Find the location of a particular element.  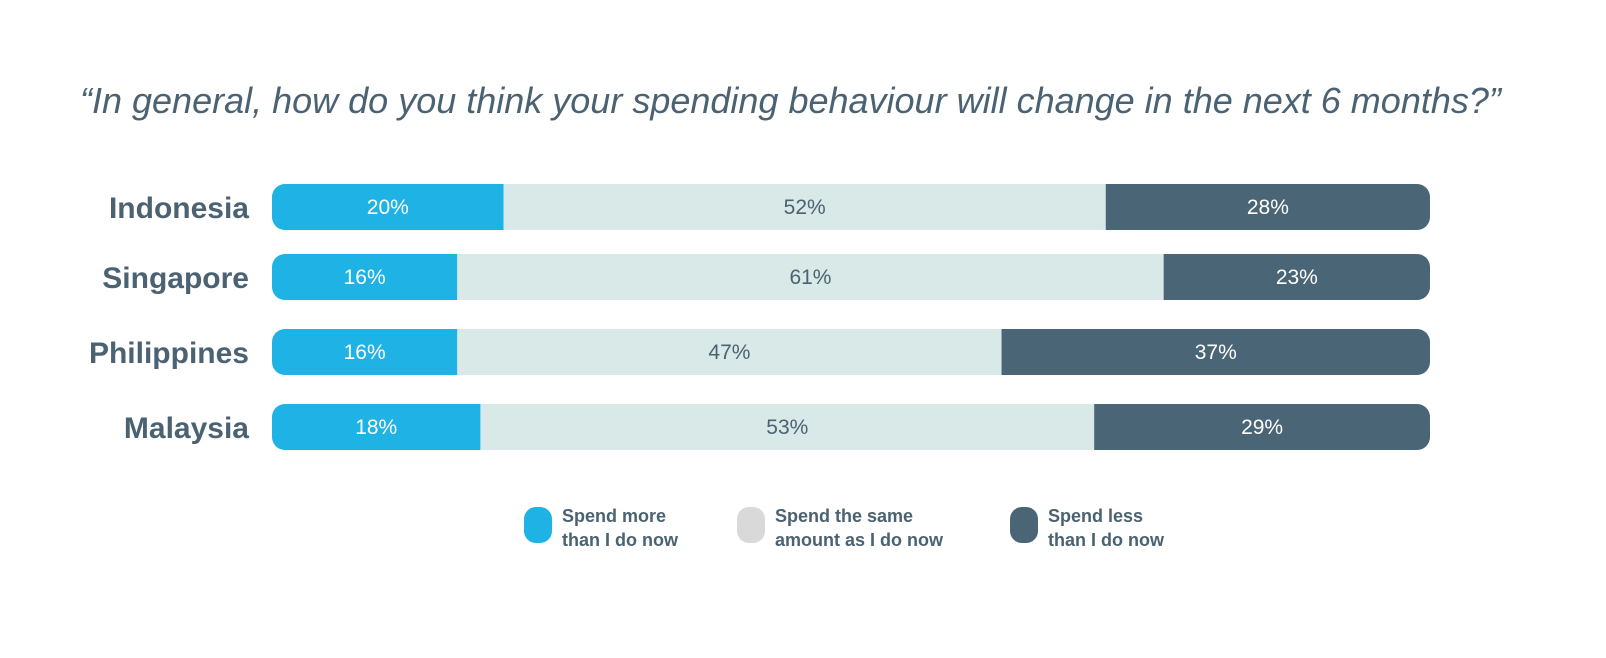

value-label-malaysia-spend-more-than-i-do-now: 18% is located at coordinates (376, 427).